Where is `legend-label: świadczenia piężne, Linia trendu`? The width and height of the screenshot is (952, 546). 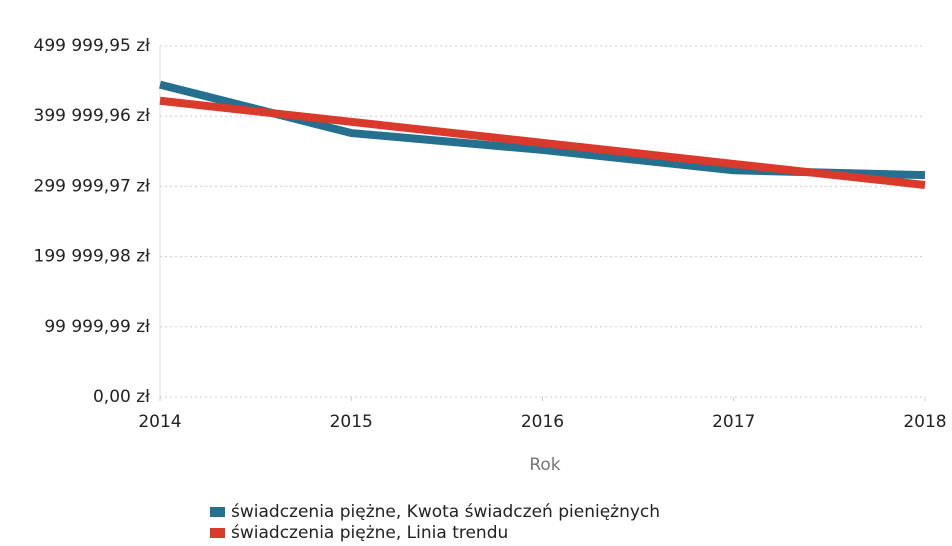
legend-label: świadczenia piężne, Linia trendu is located at coordinates (369, 533).